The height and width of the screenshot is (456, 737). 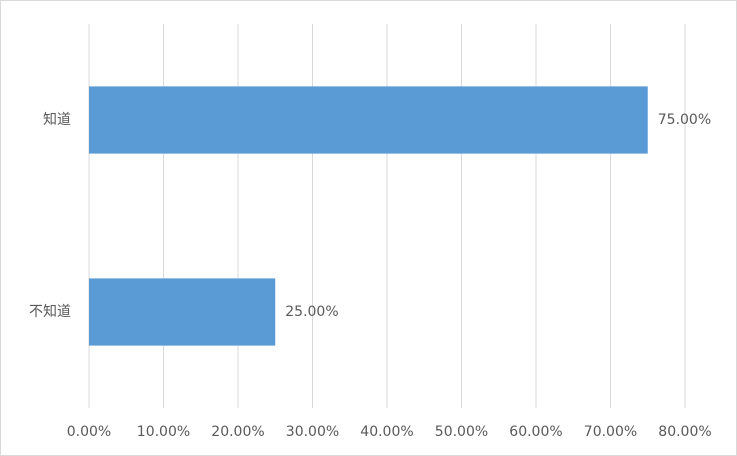 What do you see at coordinates (461, 432) in the screenshot?
I see `x-tick-label: 50.00%` at bounding box center [461, 432].